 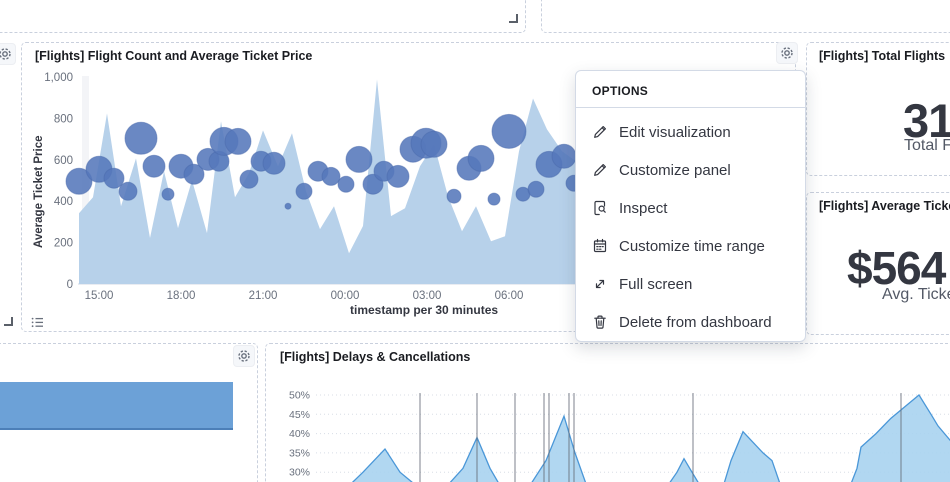 I want to click on svg-text: 18:00, so click(x=181, y=296).